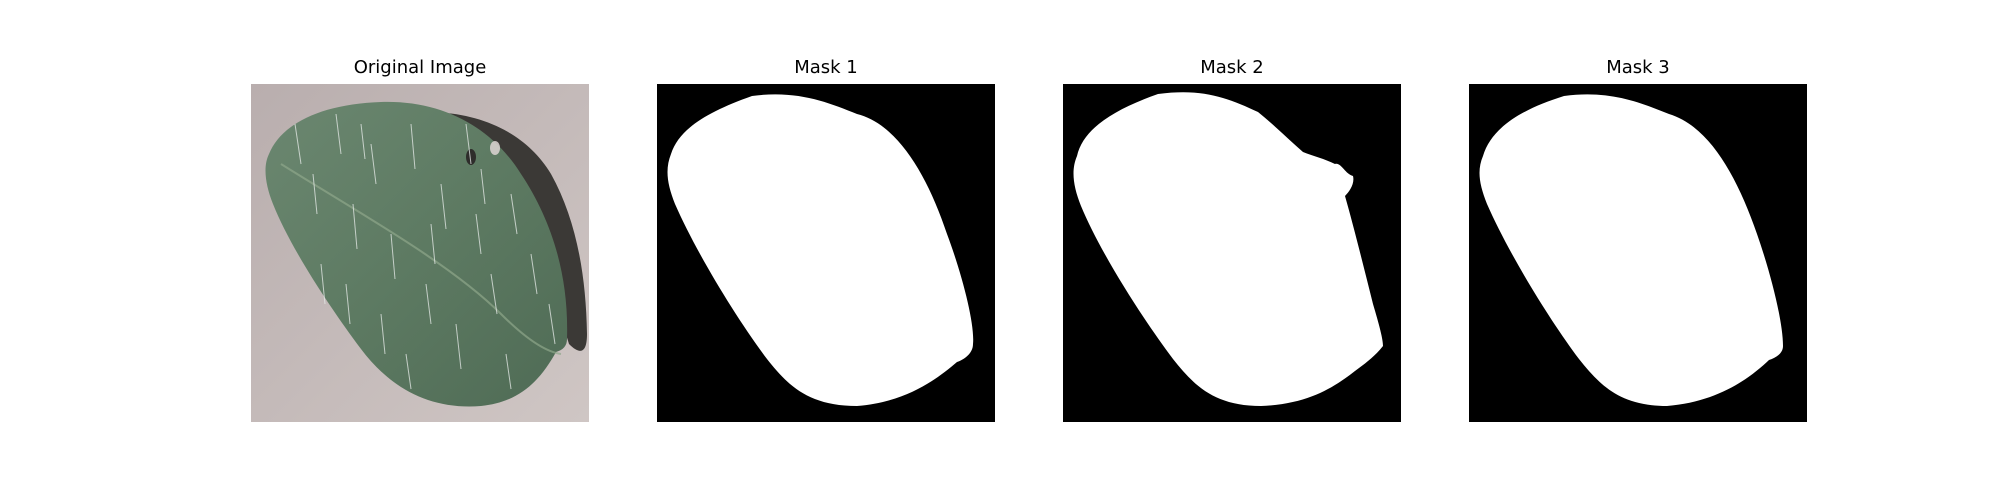 The width and height of the screenshot is (2000, 500). Describe the element at coordinates (494, 231) in the screenshot. I see `leaf-shadow` at that location.